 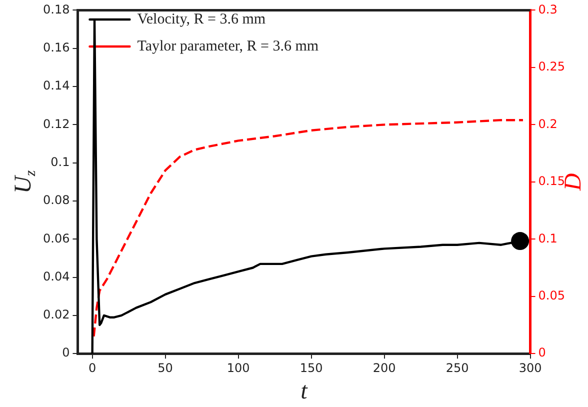 I want to click on x-tick-label: 0, so click(x=92, y=367).